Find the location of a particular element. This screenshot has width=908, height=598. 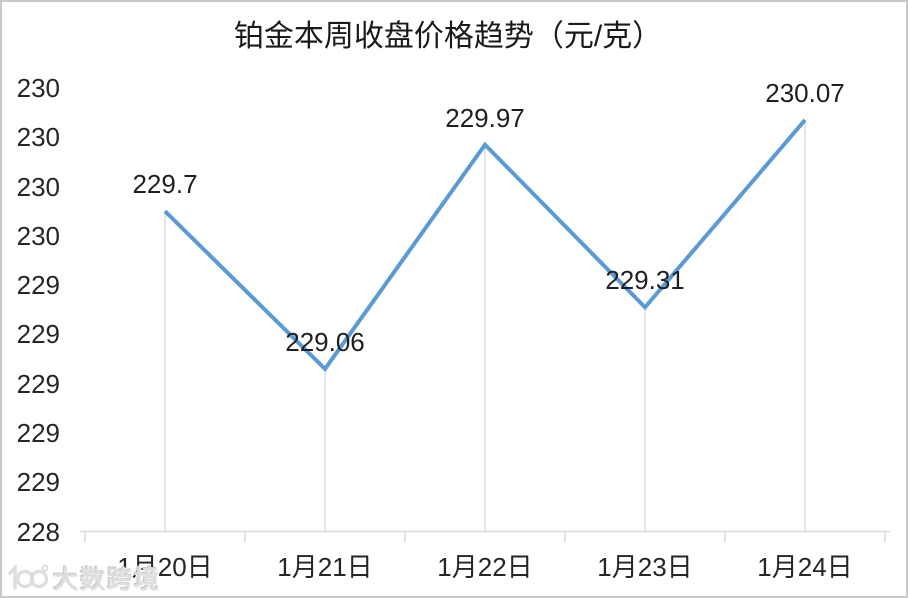

y-axis-tick-label: 228 is located at coordinates (38, 531).